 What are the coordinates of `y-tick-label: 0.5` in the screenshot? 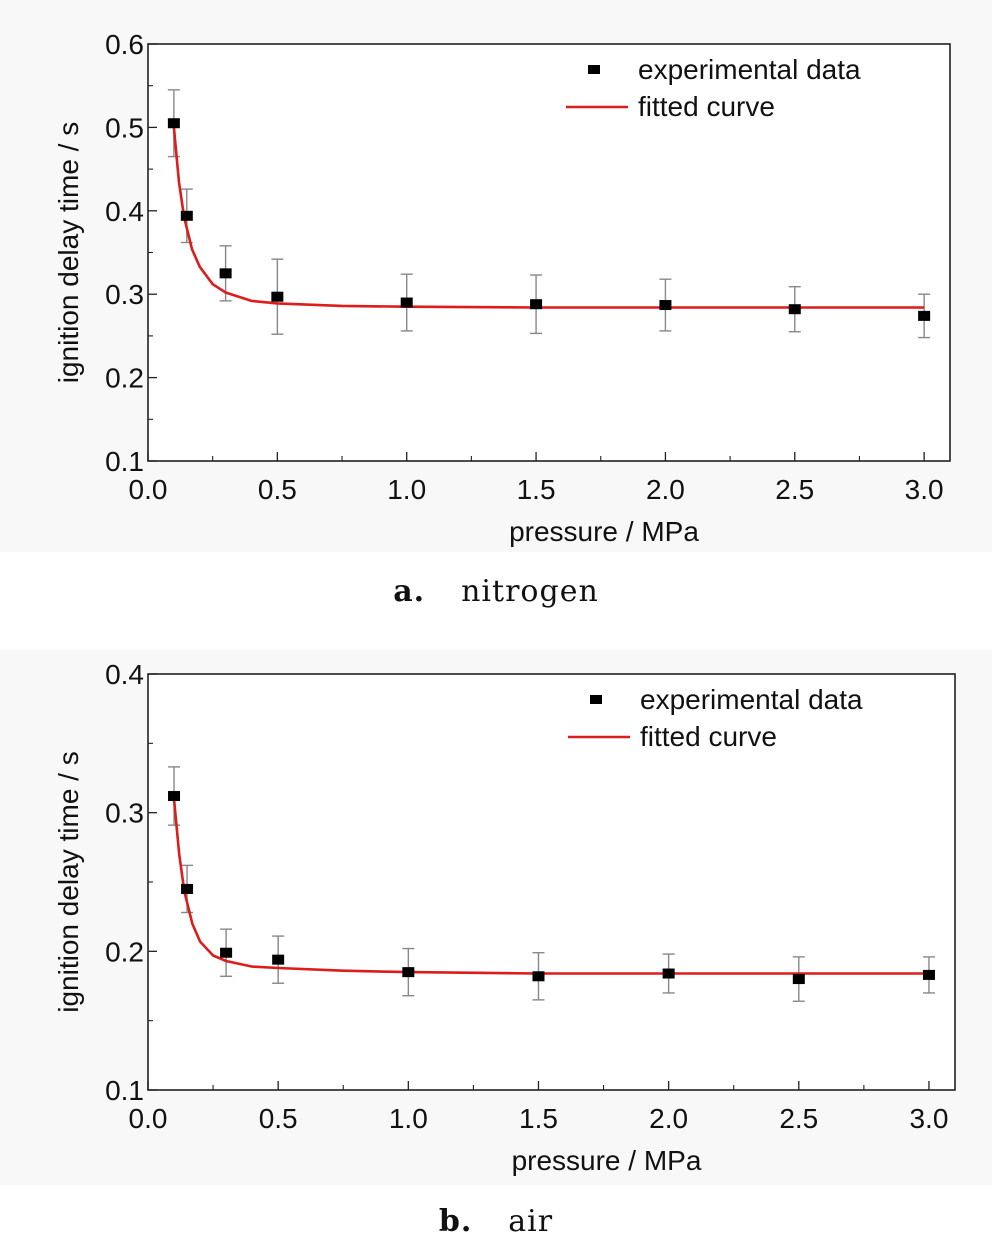 It's located at (124, 127).